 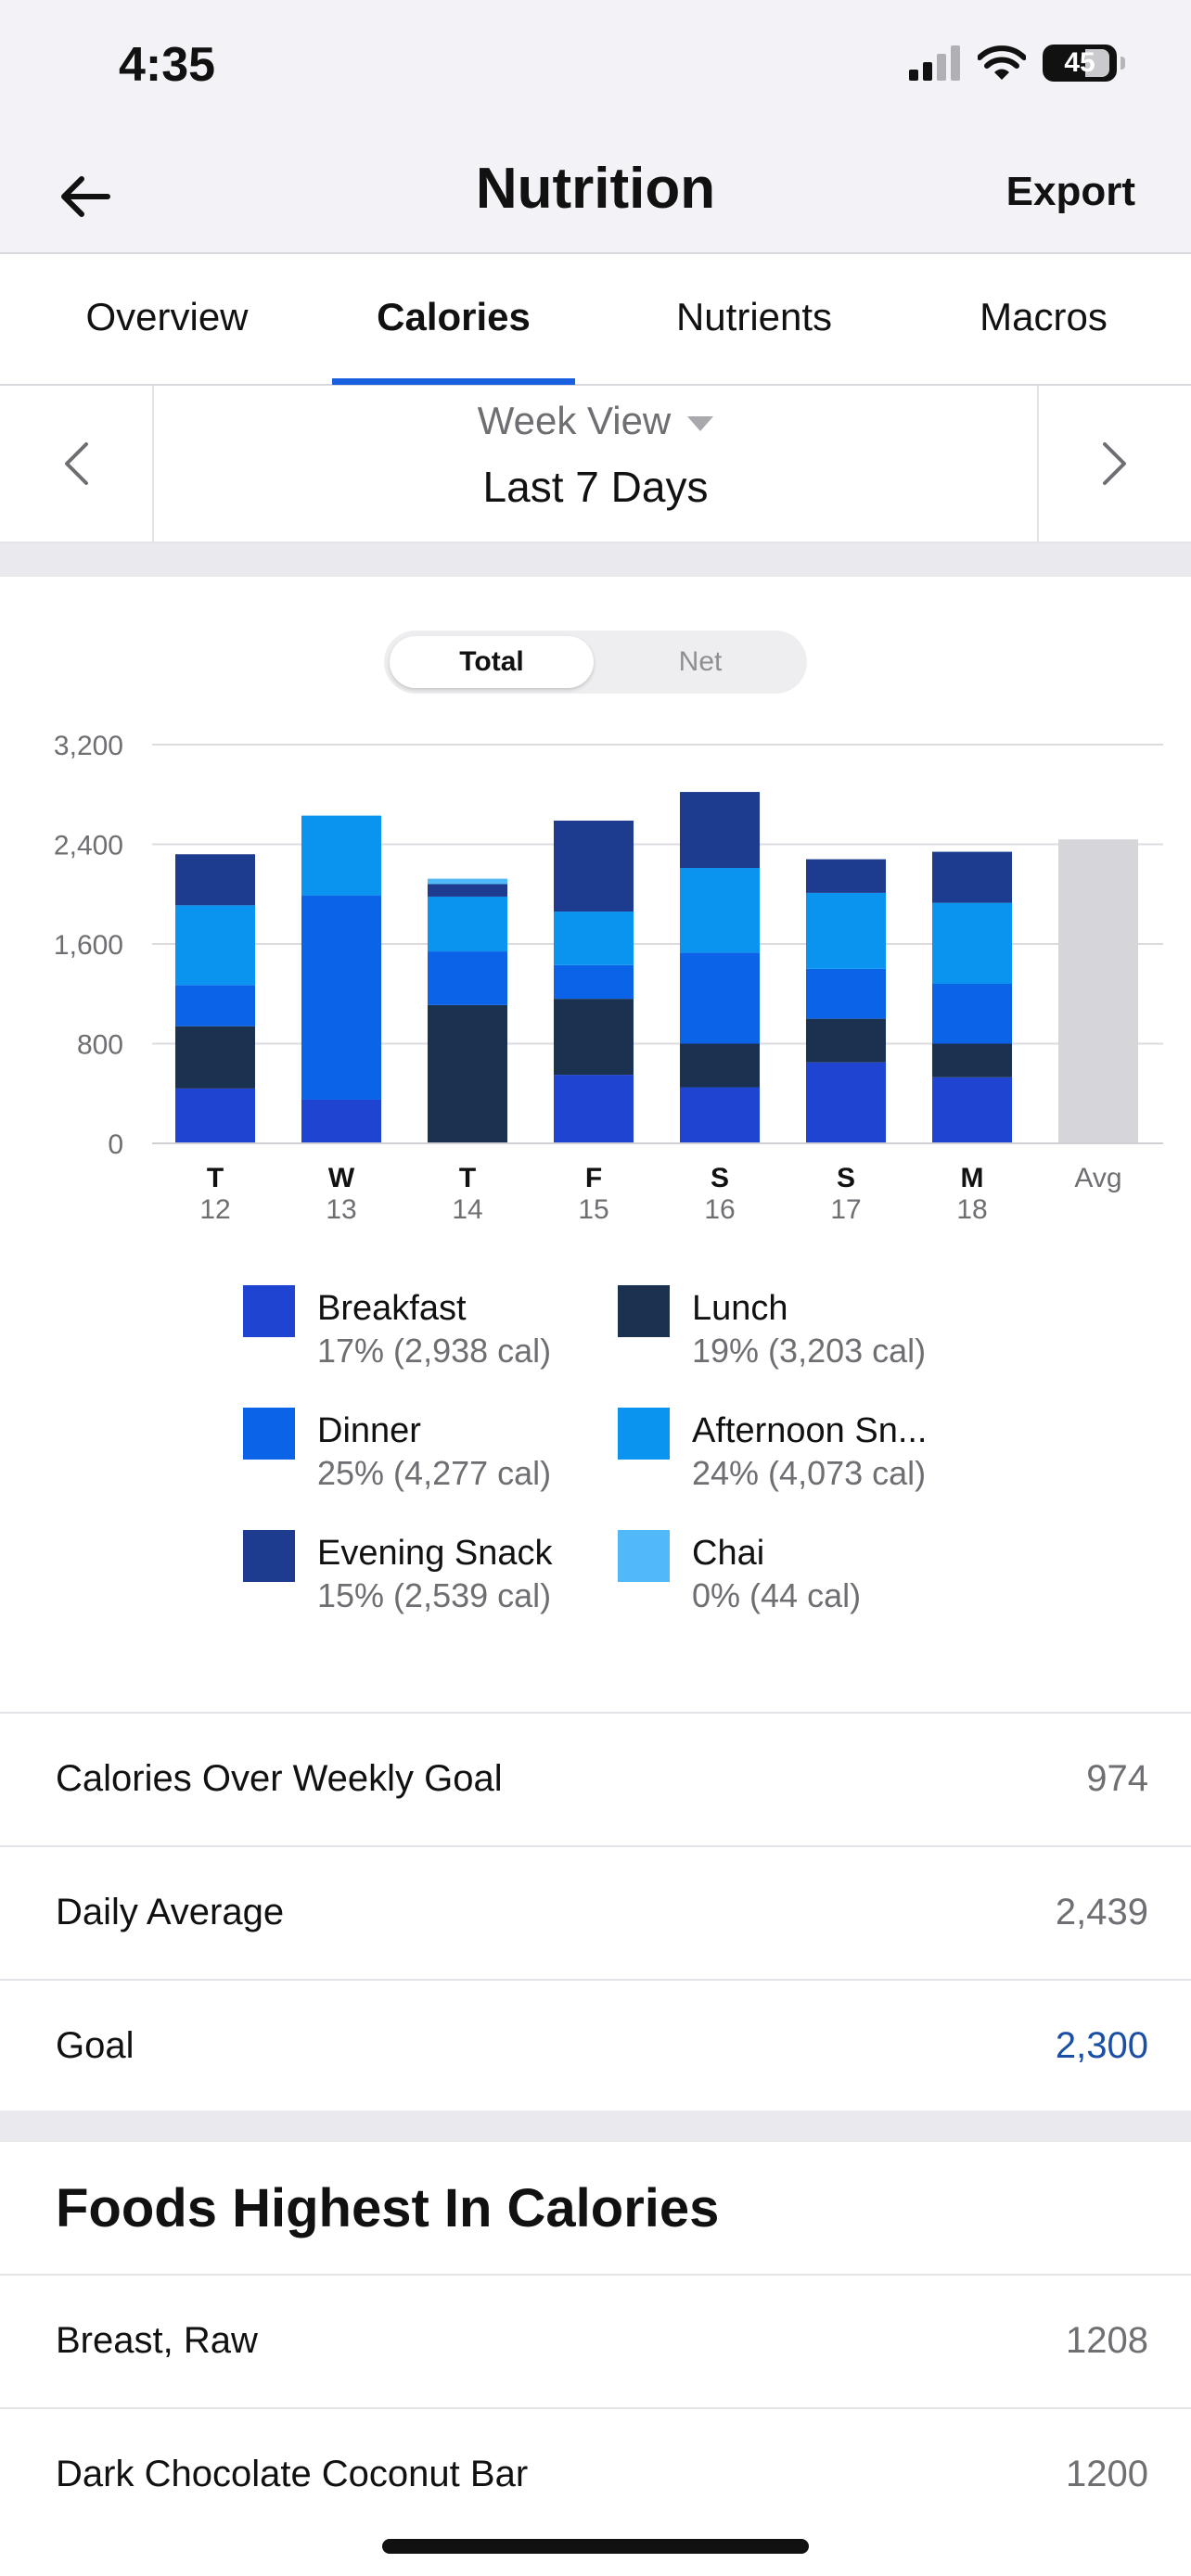 What do you see at coordinates (157, 2340) in the screenshot?
I see `food-name: Breast, Raw` at bounding box center [157, 2340].